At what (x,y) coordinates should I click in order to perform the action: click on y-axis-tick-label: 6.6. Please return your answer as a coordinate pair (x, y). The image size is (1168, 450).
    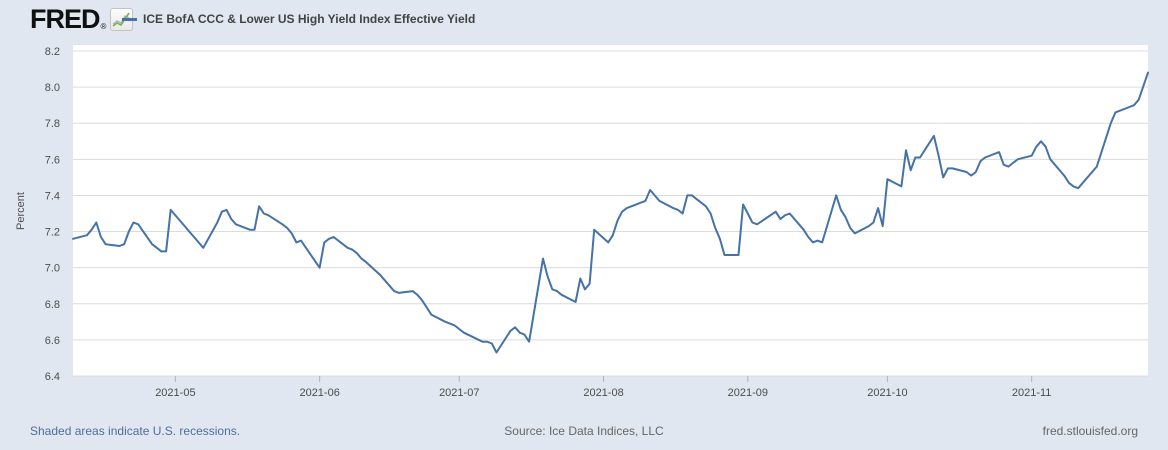
    Looking at the image, I should click on (52, 341).